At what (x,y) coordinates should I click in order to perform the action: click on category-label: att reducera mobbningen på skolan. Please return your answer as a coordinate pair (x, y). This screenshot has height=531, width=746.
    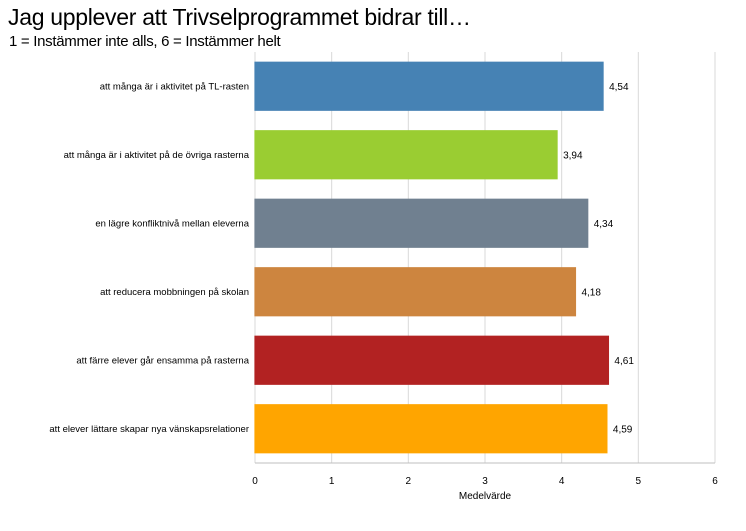
    Looking at the image, I should click on (174, 292).